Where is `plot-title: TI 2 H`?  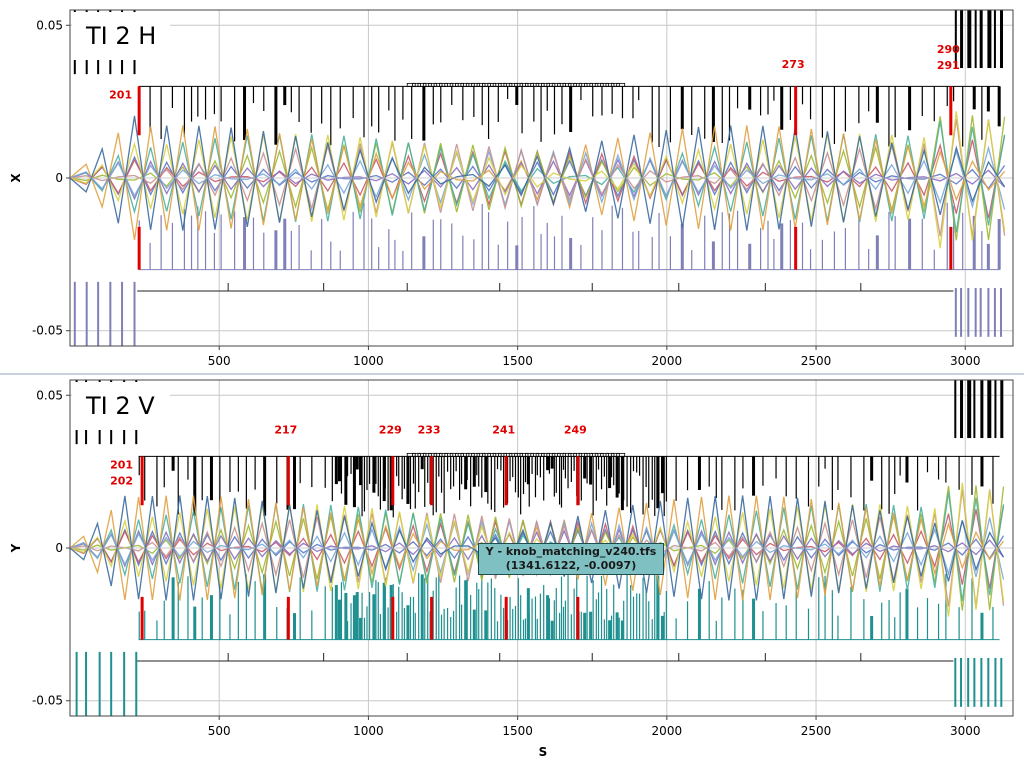
plot-title: TI 2 H is located at coordinates (120, 36).